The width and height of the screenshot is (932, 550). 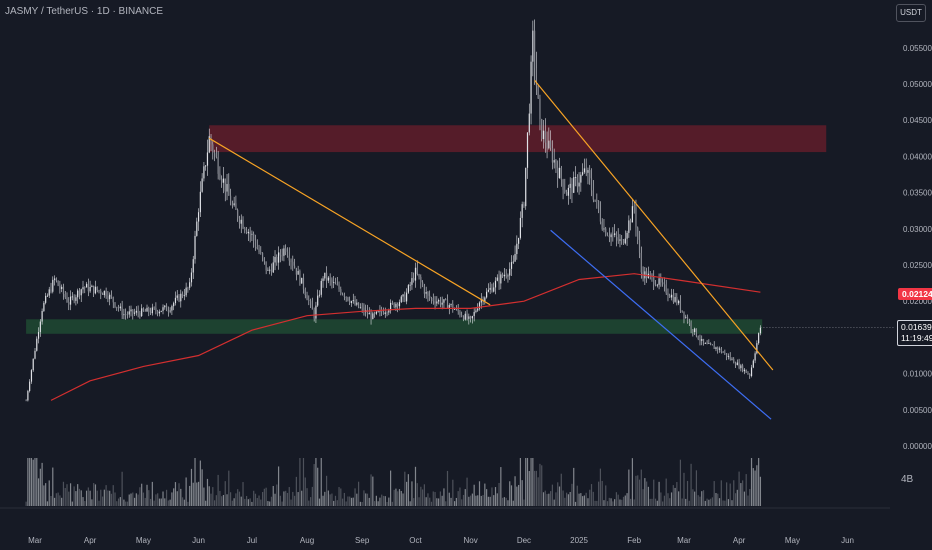 What do you see at coordinates (917, 410) in the screenshot?
I see `y-tick-label: 0.00500` at bounding box center [917, 410].